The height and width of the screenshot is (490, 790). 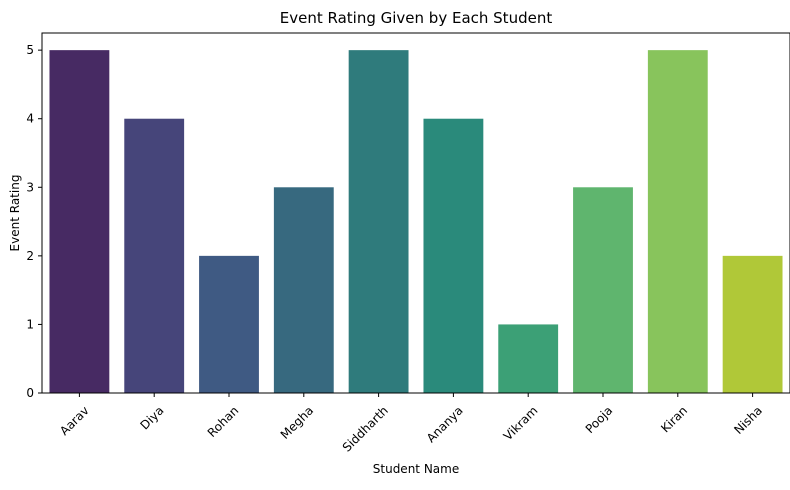 What do you see at coordinates (528, 358) in the screenshot?
I see `bar-vikram` at bounding box center [528, 358].